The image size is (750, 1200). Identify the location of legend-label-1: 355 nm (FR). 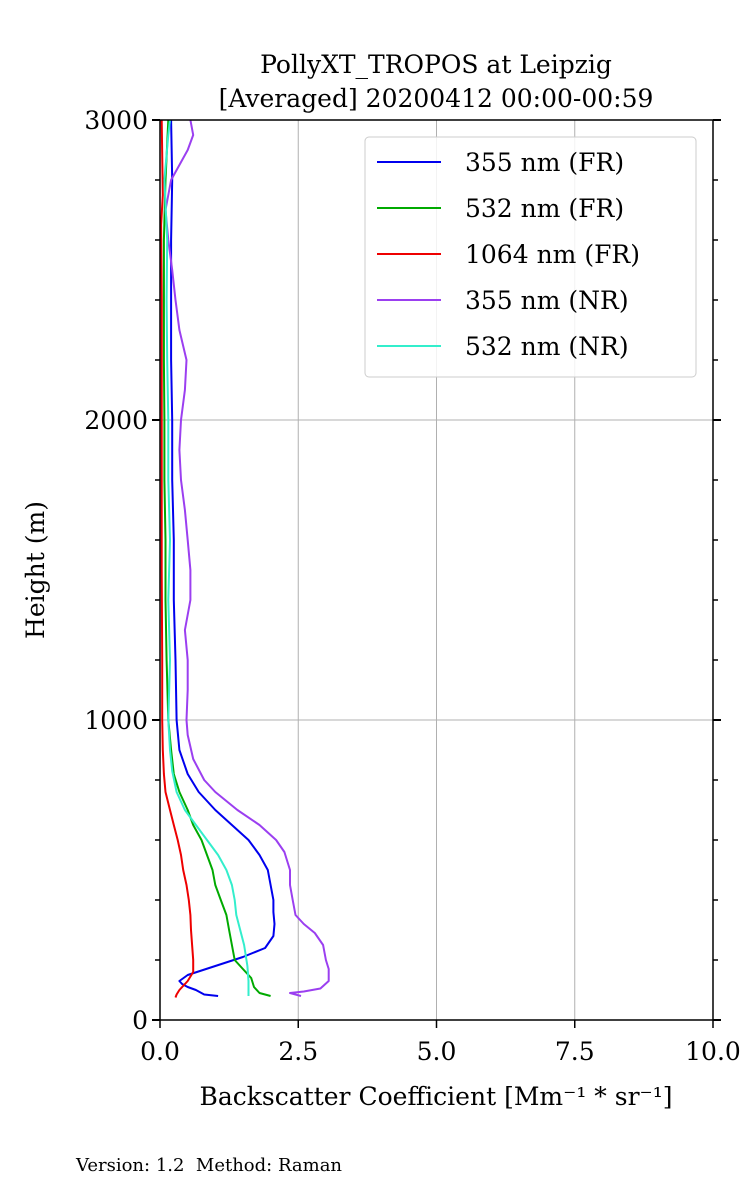
(544, 162).